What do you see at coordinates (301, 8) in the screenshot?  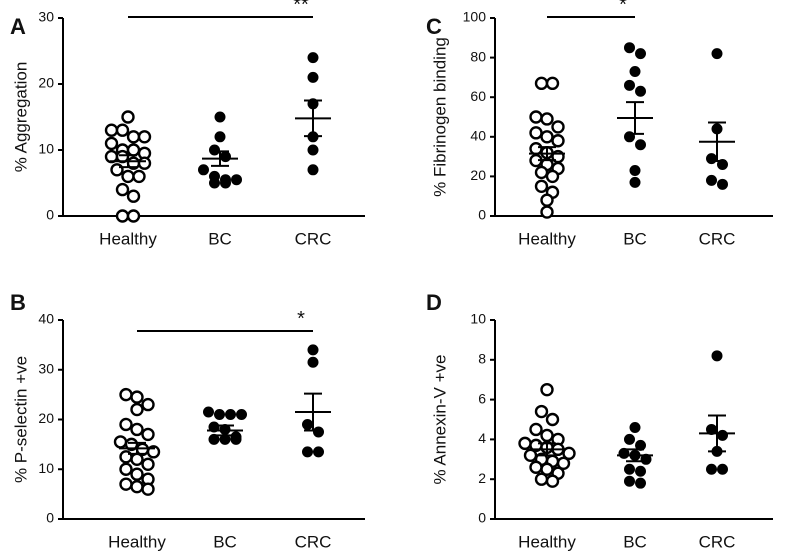 I see `panel-a-significance-label: **` at bounding box center [301, 8].